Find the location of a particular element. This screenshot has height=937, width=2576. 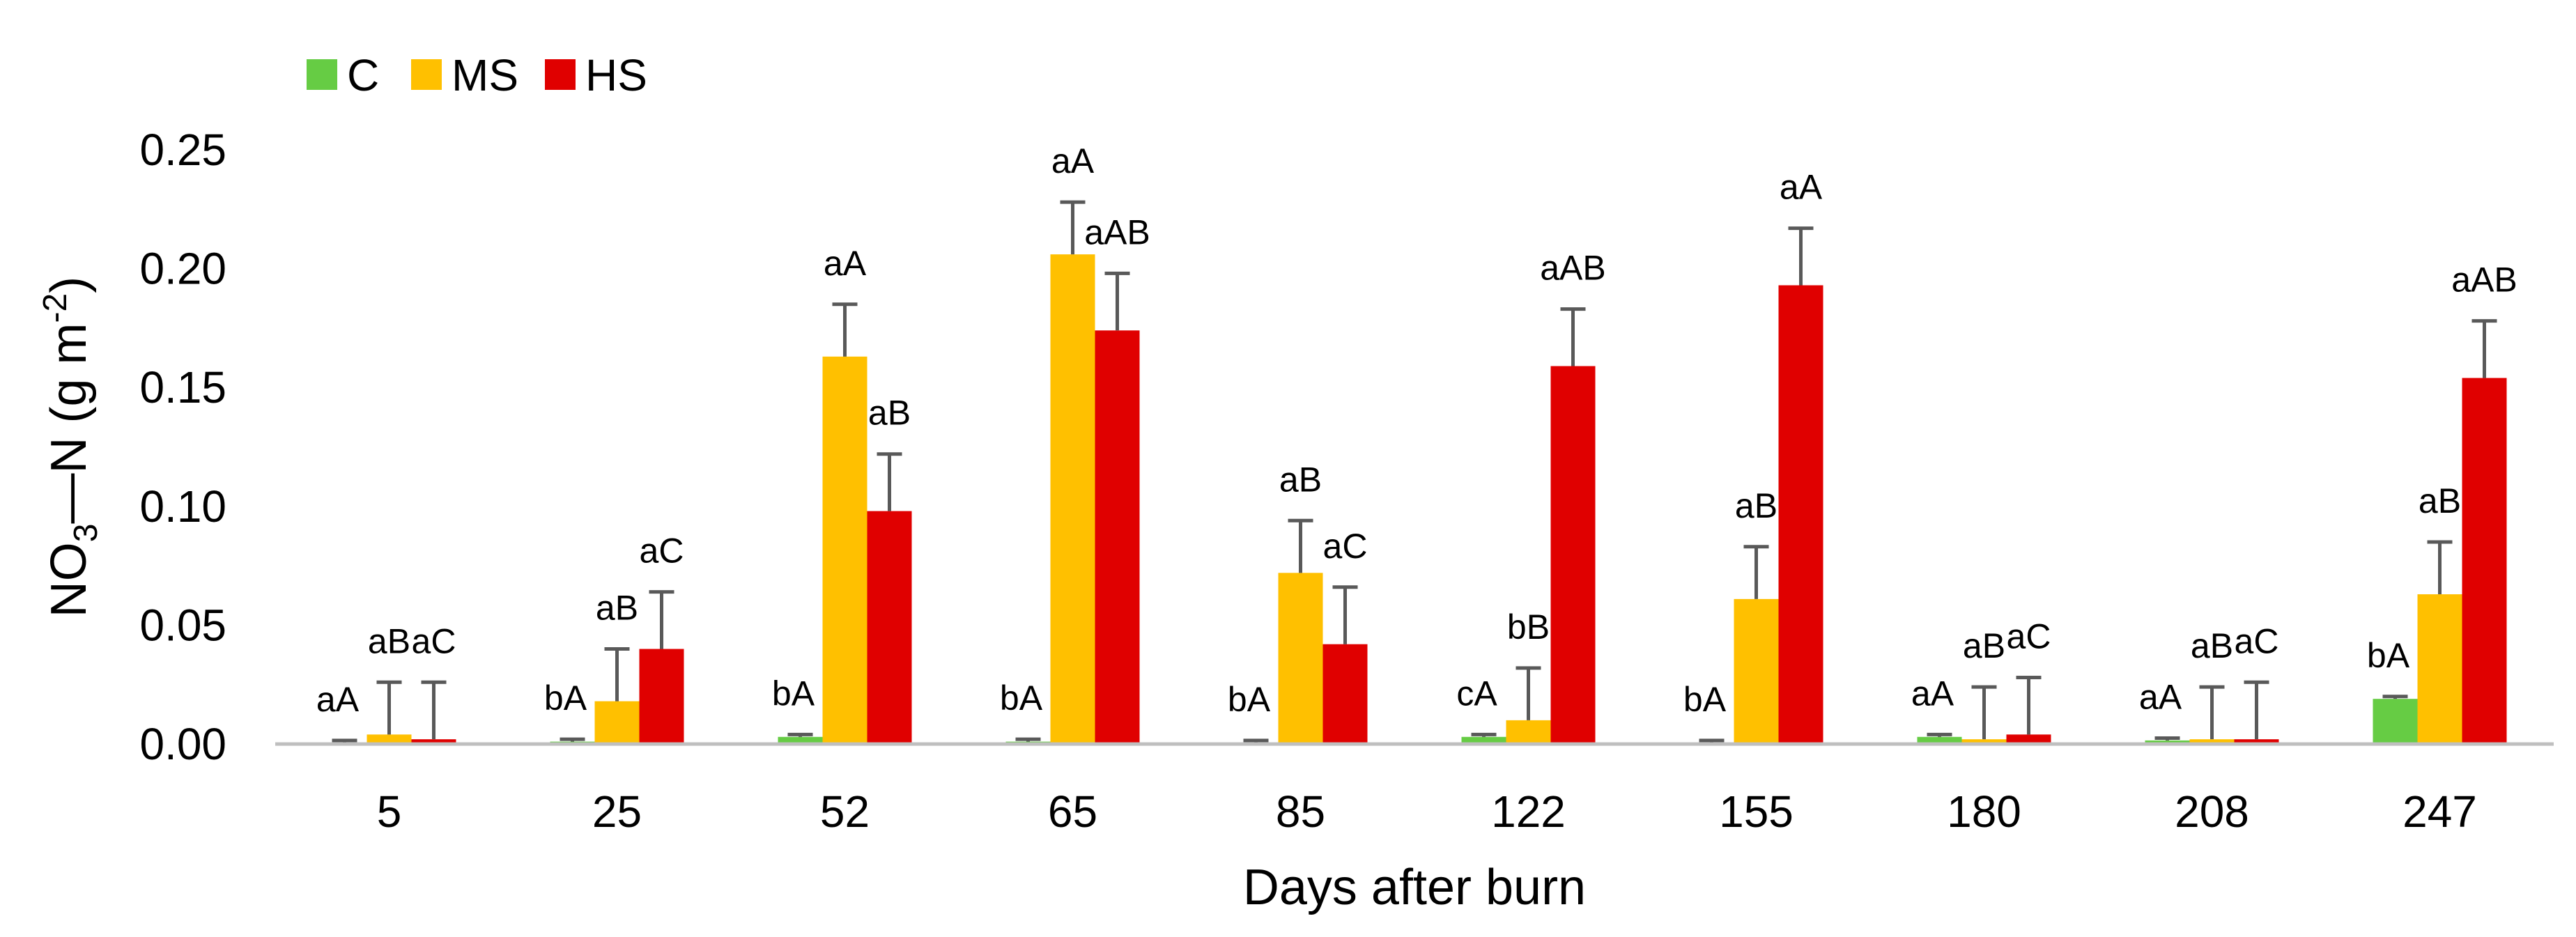

bar-group-day-155: bA aB aA is located at coordinates (1753, 456).